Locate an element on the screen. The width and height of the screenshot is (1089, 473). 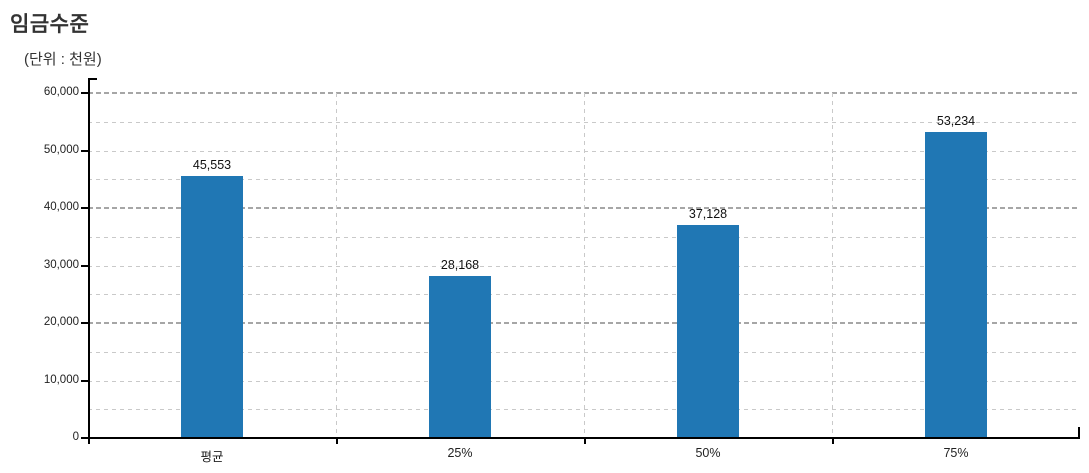
category-label: 50% is located at coordinates (708, 453).